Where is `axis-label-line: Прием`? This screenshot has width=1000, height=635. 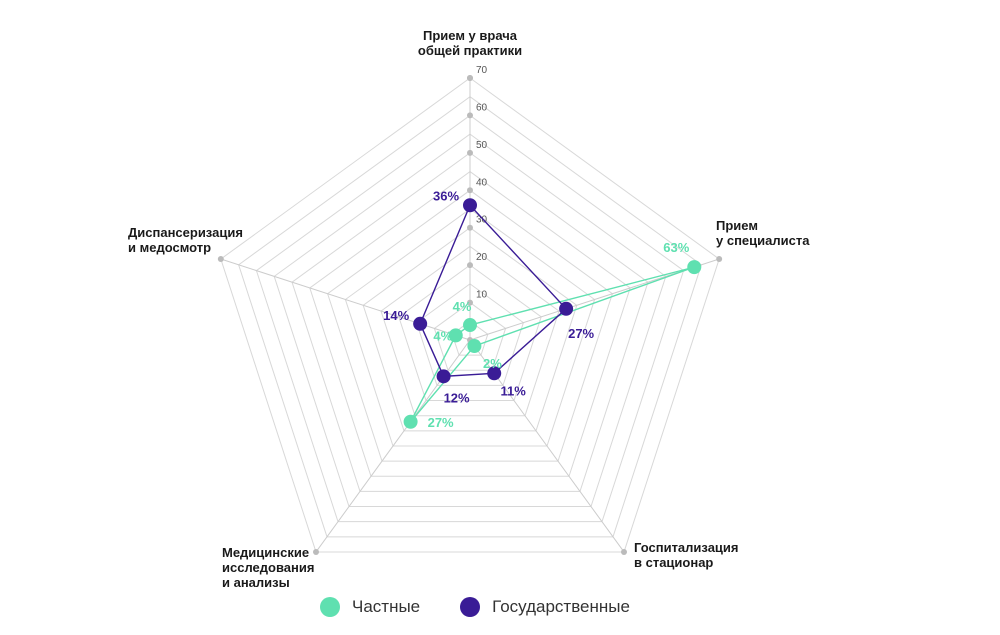 axis-label-line: Прием is located at coordinates (737, 225).